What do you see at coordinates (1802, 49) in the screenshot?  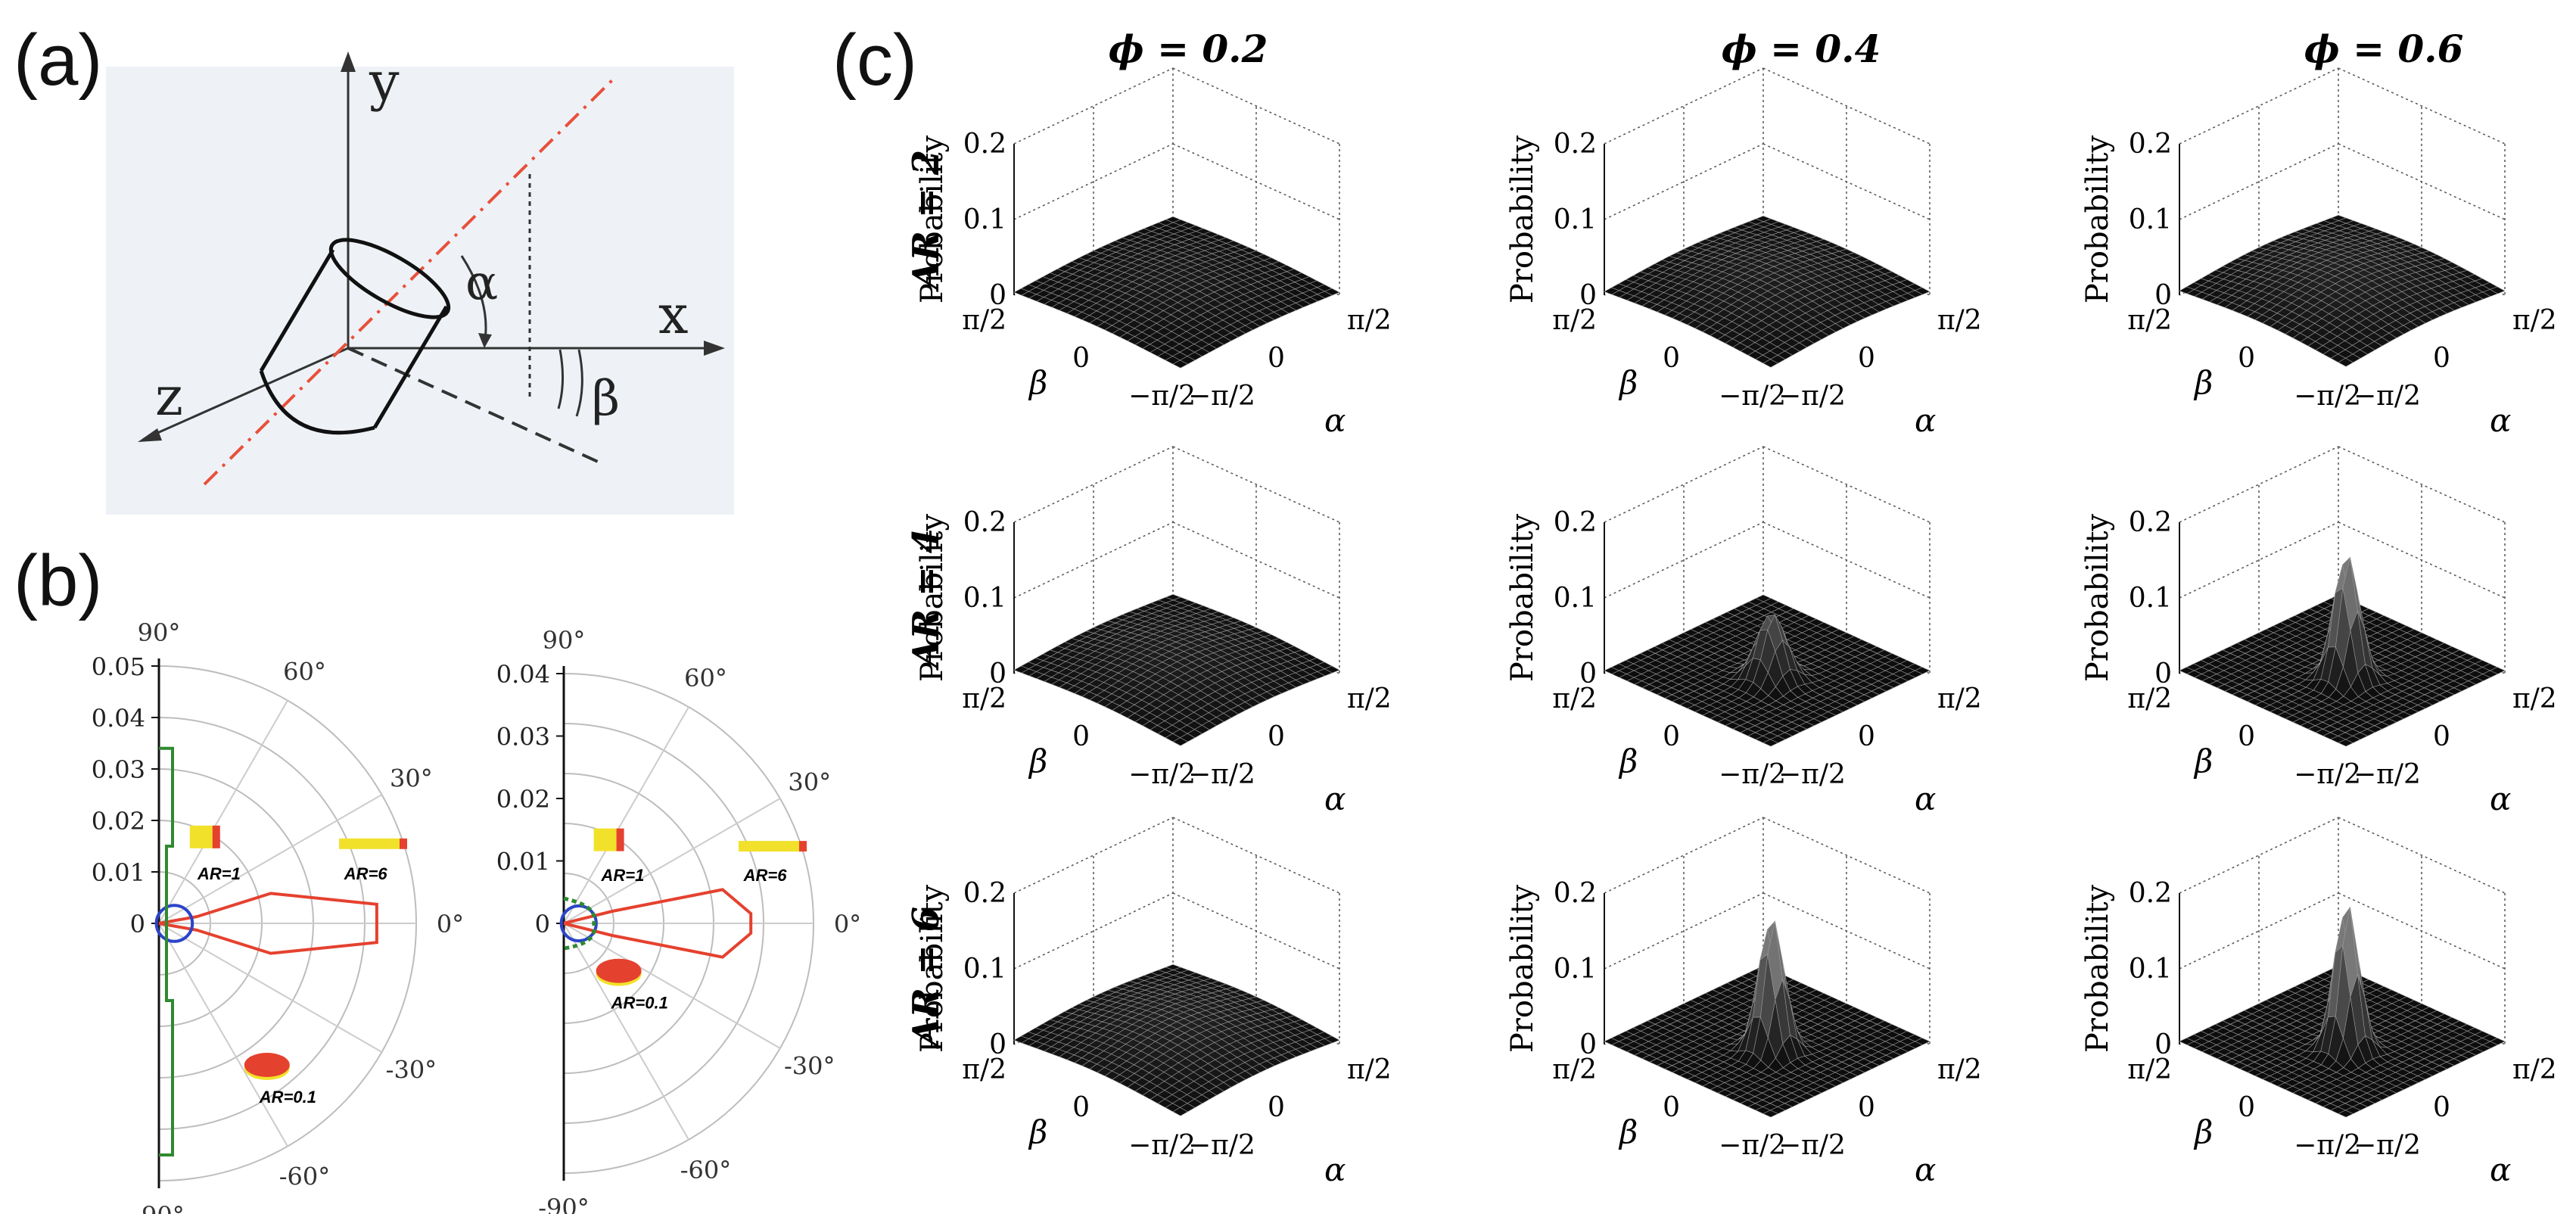 I see `column-header-phi-0.4: ϕ = 0.4` at bounding box center [1802, 49].